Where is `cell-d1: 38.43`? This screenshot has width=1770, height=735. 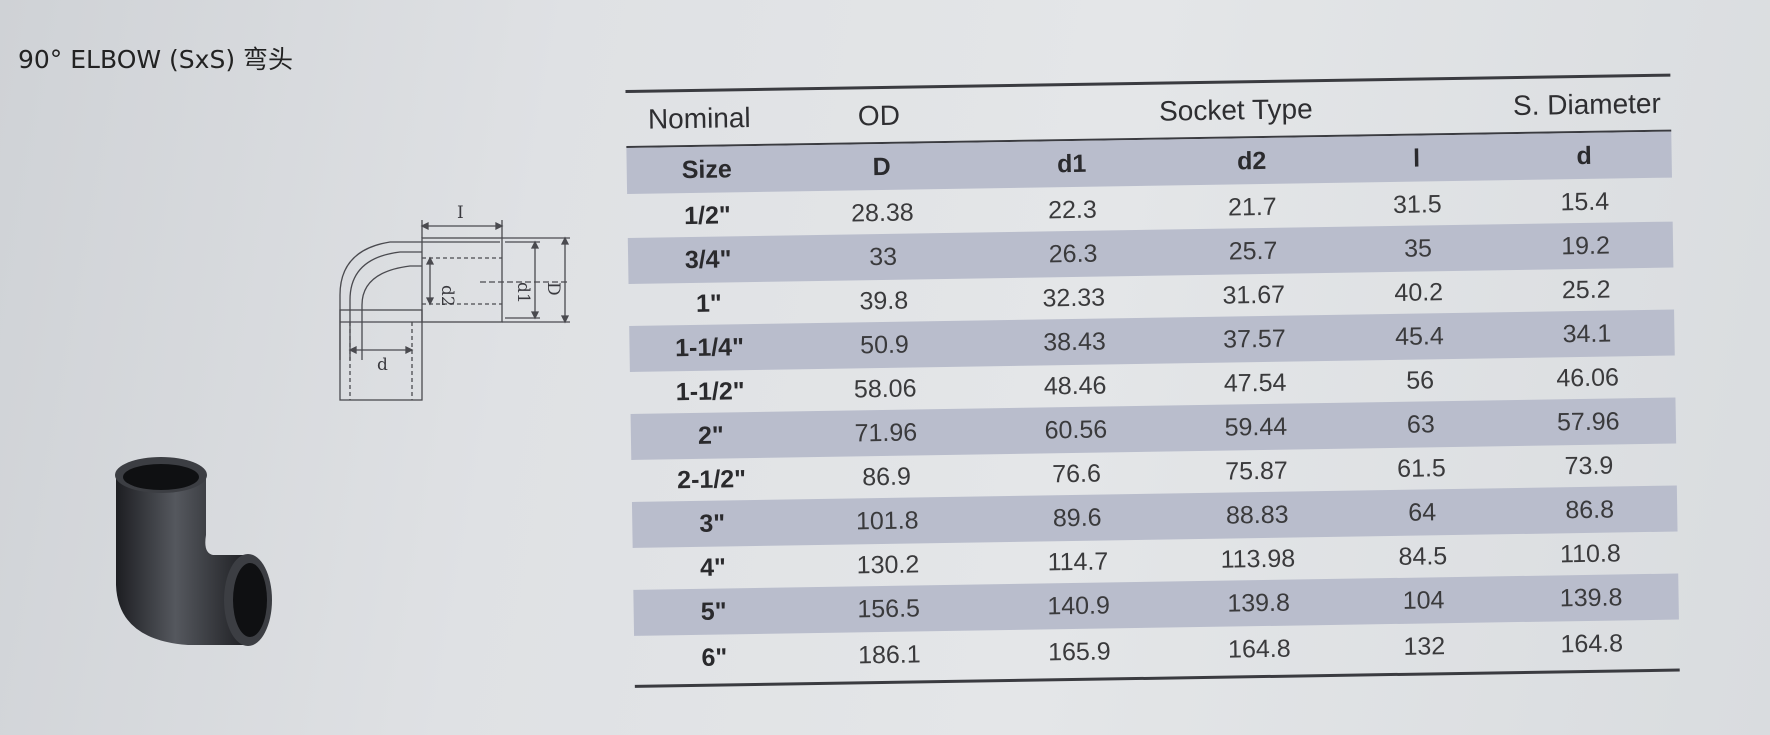 cell-d1: 38.43 is located at coordinates (1074, 341).